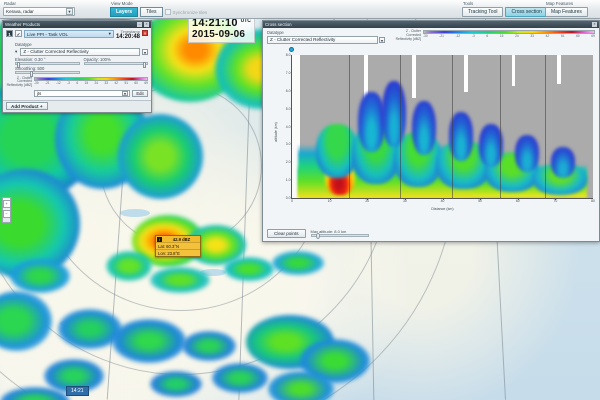 The height and width of the screenshot is (400, 600). I want to click on cs-datatype-value: Z - Clutter Corrected Reflectivity, so click(303, 39).